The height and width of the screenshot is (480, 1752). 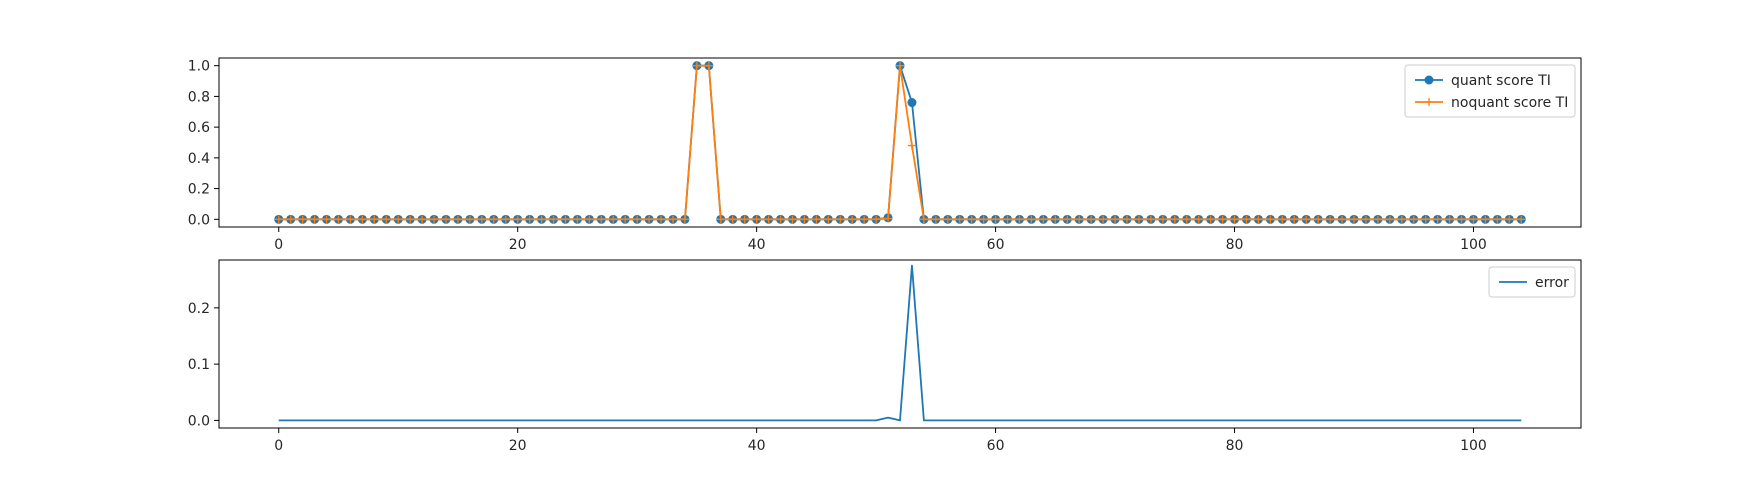 What do you see at coordinates (1552, 283) in the screenshot?
I see `legend-label: error` at bounding box center [1552, 283].